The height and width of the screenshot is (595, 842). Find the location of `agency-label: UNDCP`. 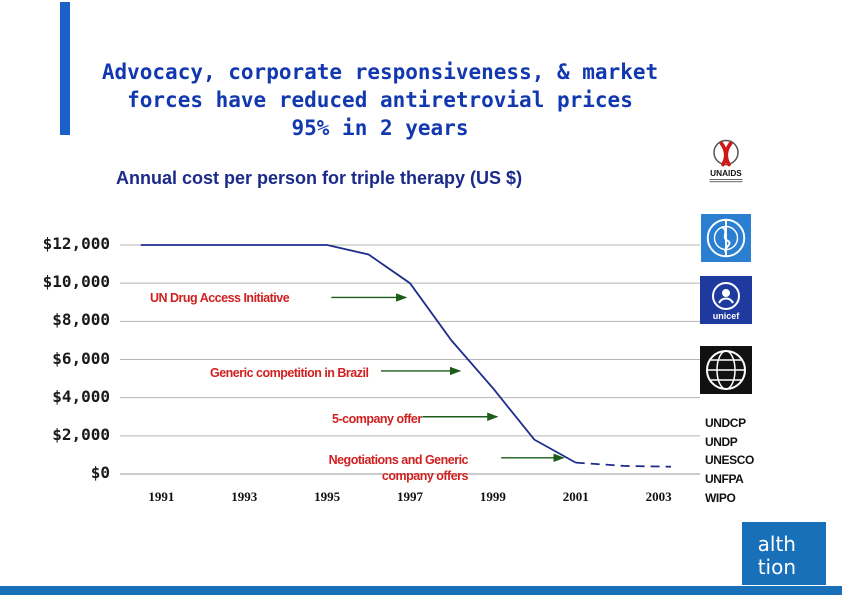

agency-label: UNDCP is located at coordinates (725, 423).